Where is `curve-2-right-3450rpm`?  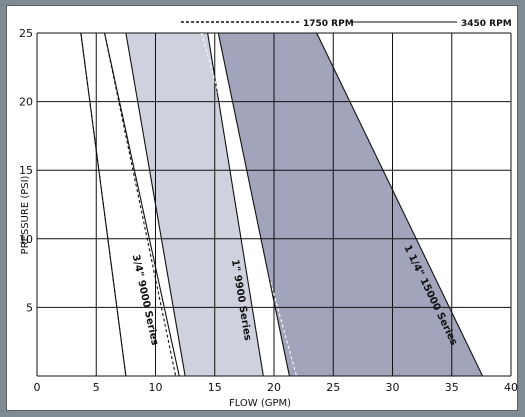
curve-2-right-3450rpm is located at coordinates (235, 204).